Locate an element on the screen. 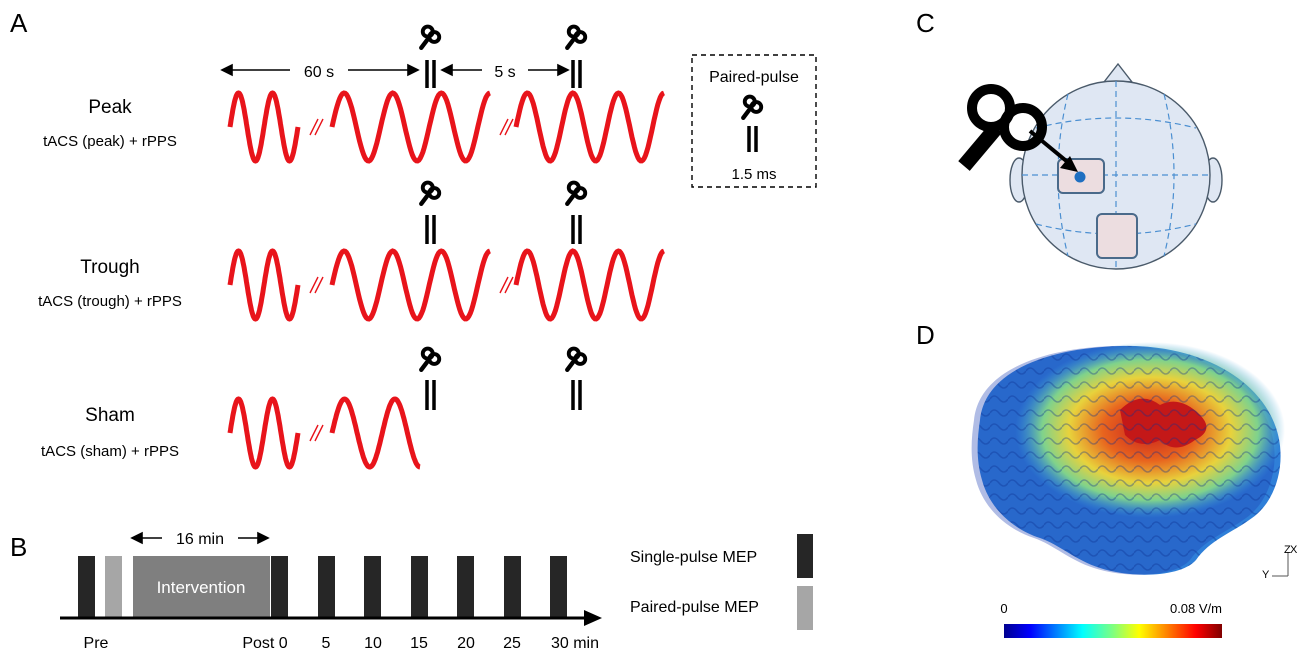  legend-paired-label: Paired-pulse MEP is located at coordinates (694, 607).